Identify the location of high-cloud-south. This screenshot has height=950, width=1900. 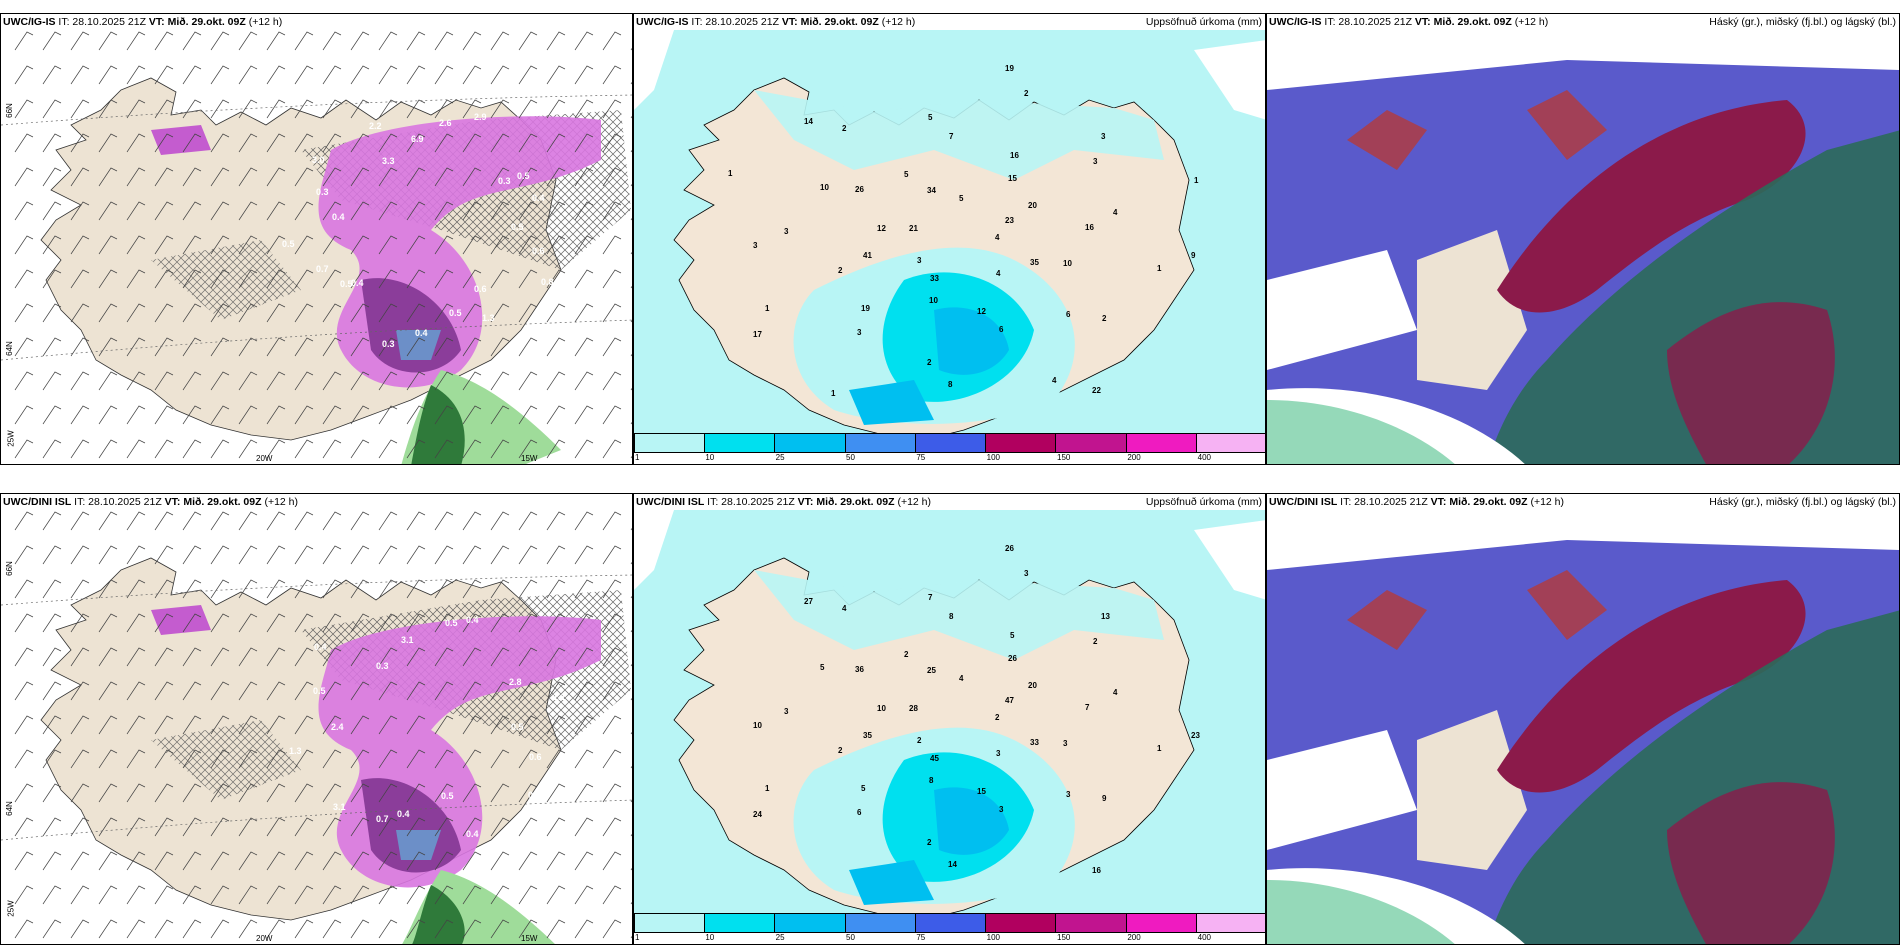
(1751, 863).